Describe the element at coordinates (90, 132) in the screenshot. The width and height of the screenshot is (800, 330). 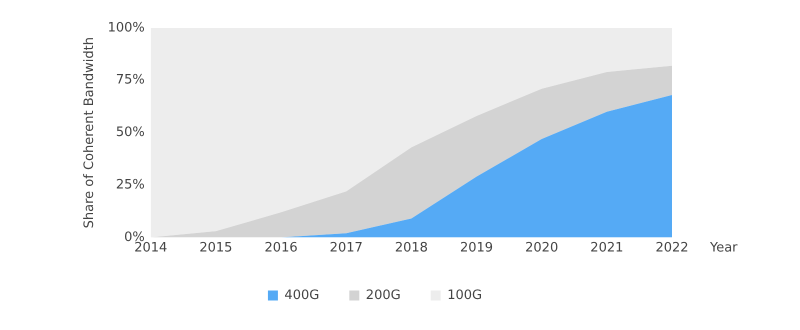
I see `y-axis-title: Share of Coherent Bandwidth` at that location.